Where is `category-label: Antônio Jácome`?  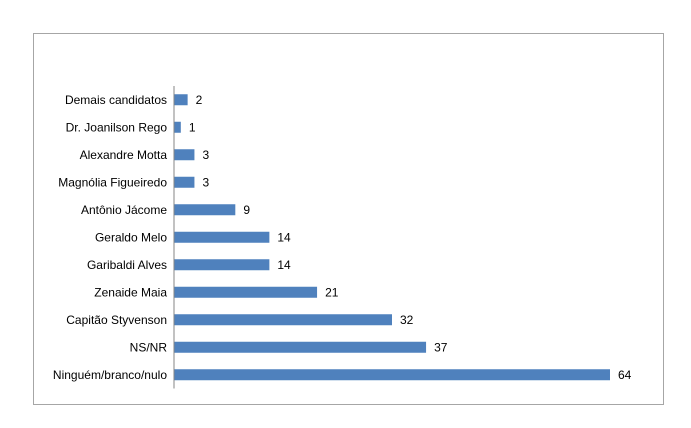 category-label: Antônio Jácome is located at coordinates (124, 210).